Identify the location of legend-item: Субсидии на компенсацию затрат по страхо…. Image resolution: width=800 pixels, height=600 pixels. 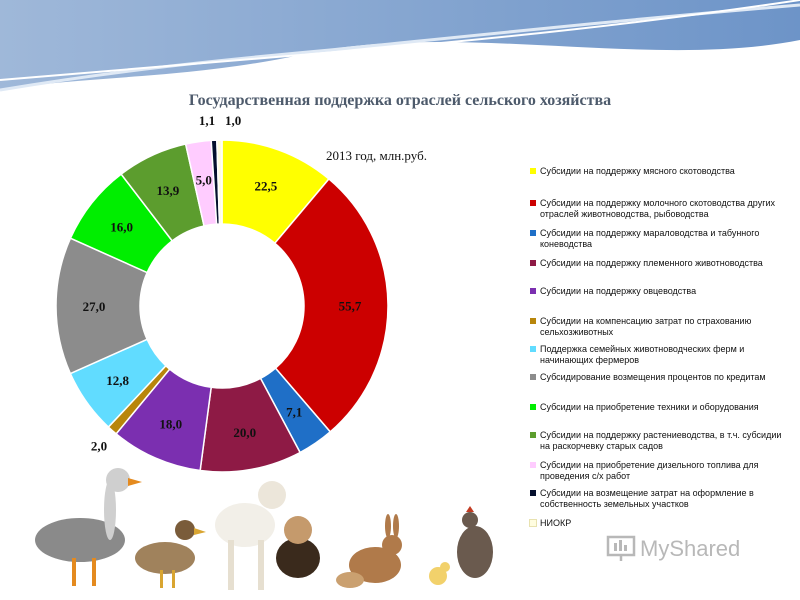
(661, 327).